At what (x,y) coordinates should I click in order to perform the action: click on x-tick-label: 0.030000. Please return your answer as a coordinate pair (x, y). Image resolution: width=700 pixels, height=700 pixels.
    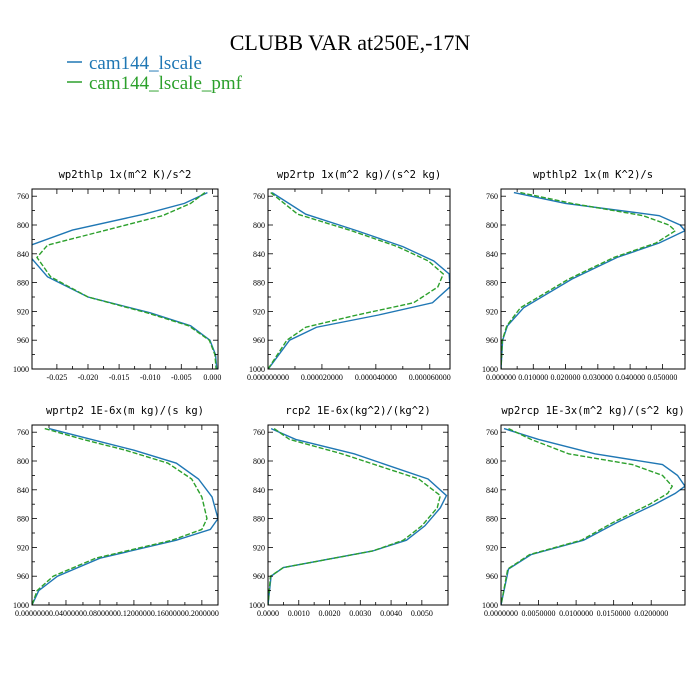
    Looking at the image, I should click on (598, 377).